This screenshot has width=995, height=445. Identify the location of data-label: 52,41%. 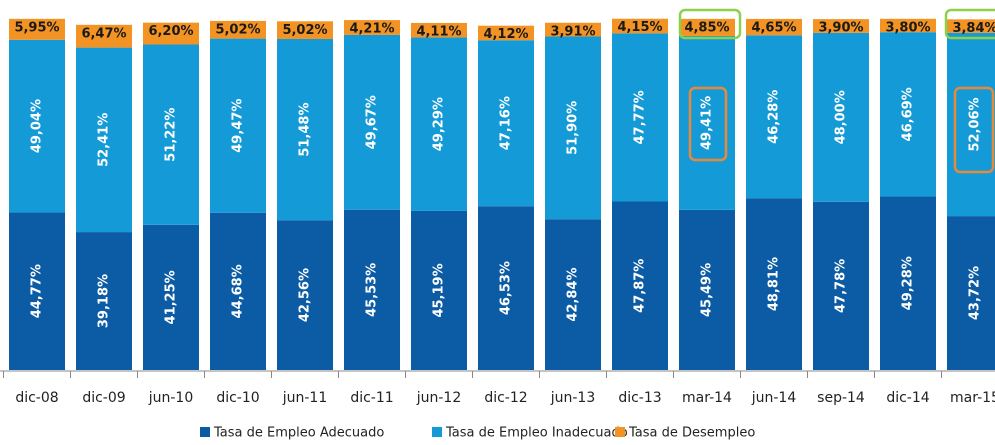
(104, 140).